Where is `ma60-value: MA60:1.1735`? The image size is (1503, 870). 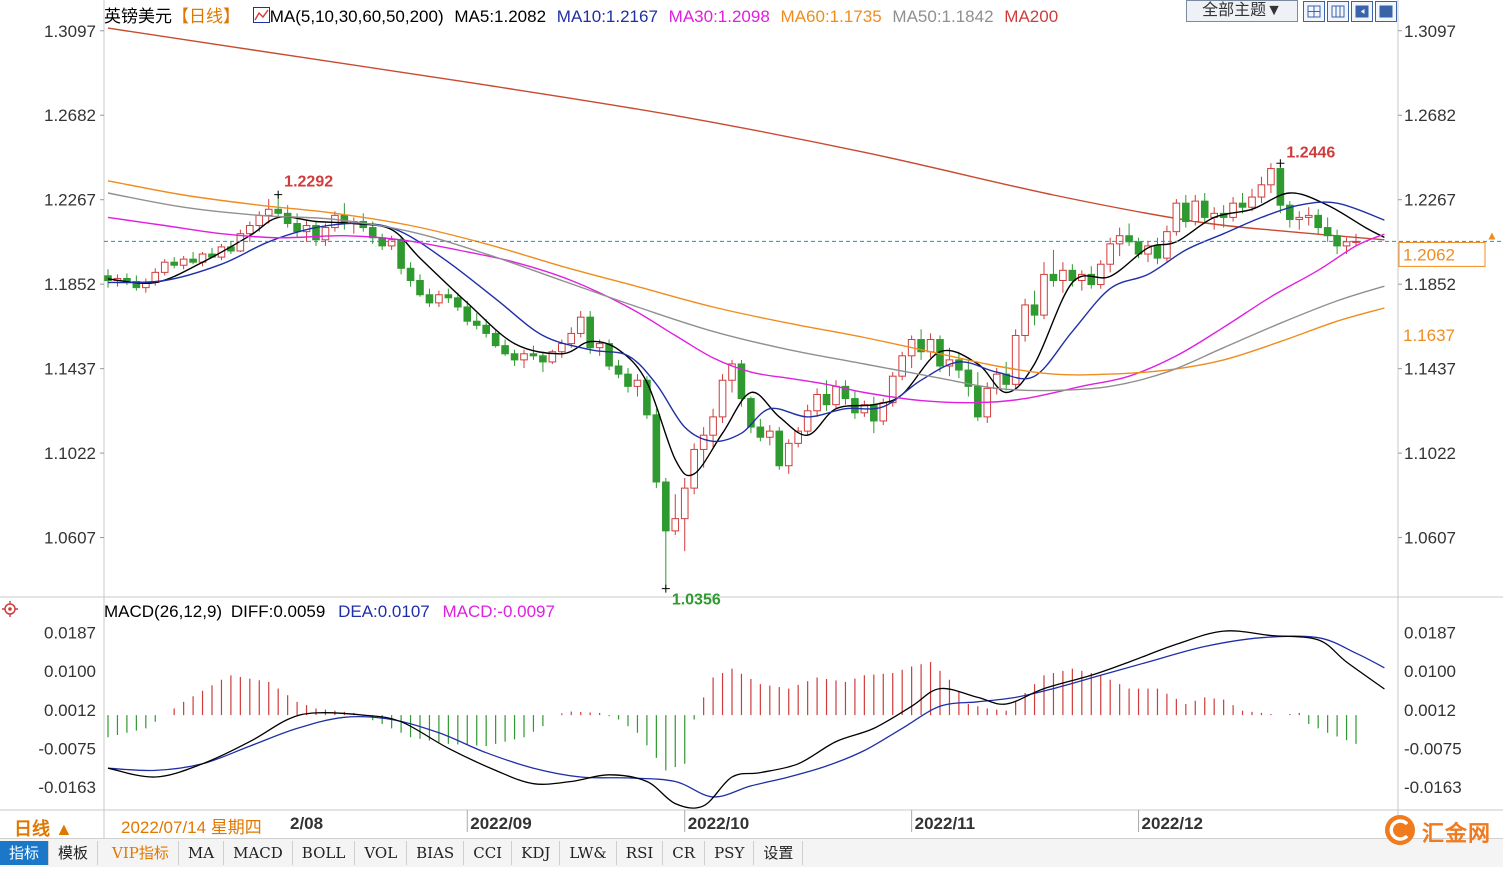
ma60-value: MA60:1.1735 is located at coordinates (831, 16).